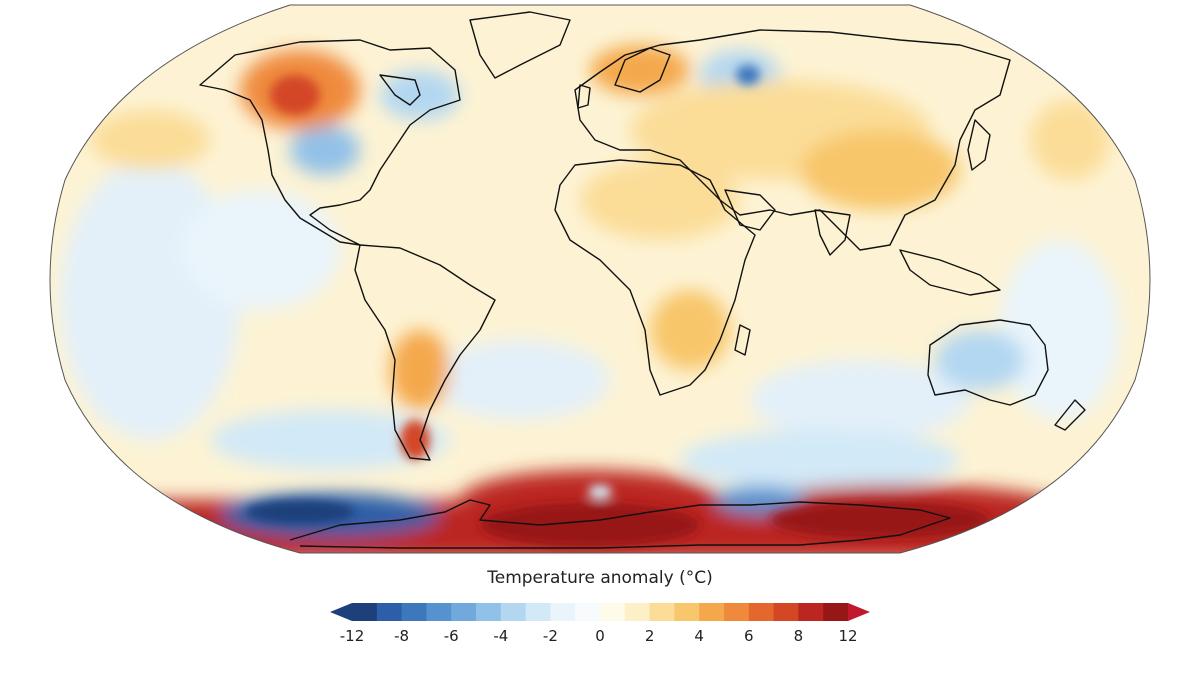  Describe the element at coordinates (584, 96) in the screenshot. I see `coastline-uk` at that location.